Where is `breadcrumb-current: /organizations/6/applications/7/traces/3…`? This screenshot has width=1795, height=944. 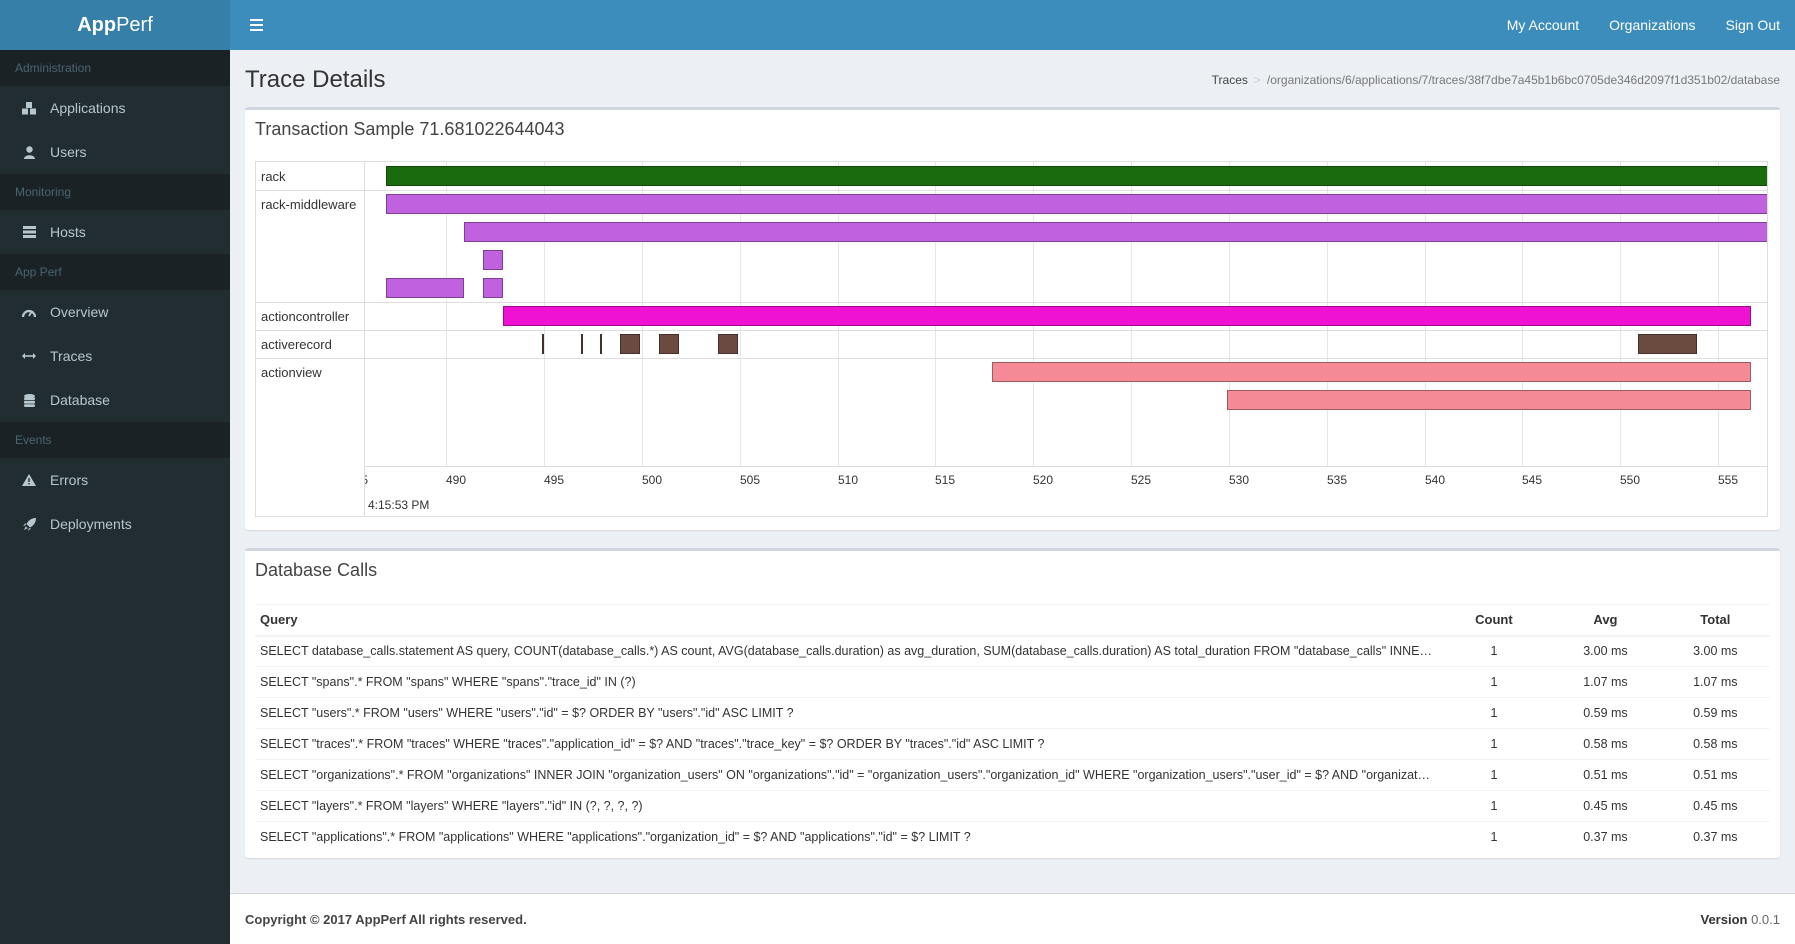 breadcrumb-current: /organizations/6/applications/7/traces/3… is located at coordinates (1523, 80).